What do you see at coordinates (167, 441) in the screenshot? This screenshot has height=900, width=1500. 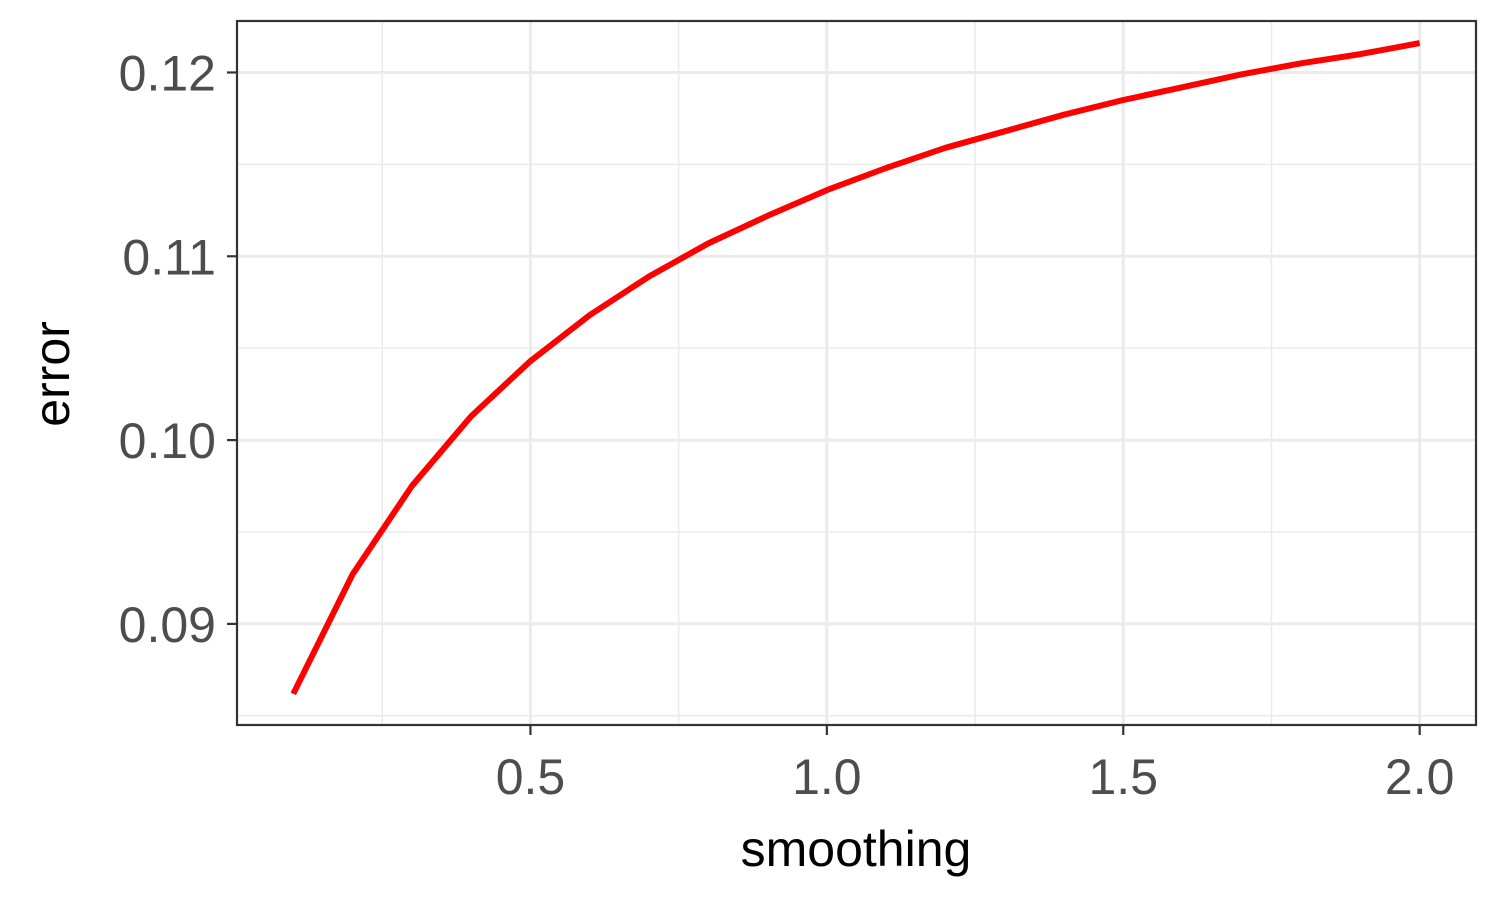 I see `y-tick-label-1: 0.10` at bounding box center [167, 441].